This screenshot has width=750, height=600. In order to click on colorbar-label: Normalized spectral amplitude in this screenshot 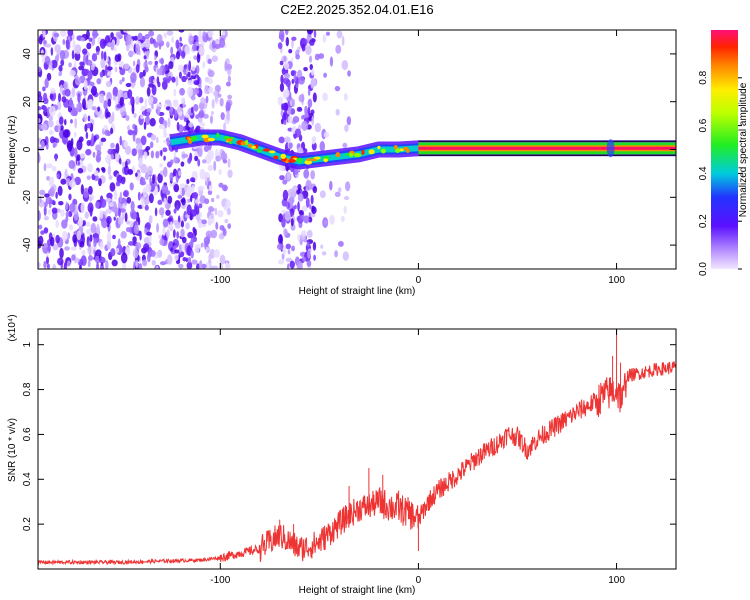, I will do `click(743, 149)`.